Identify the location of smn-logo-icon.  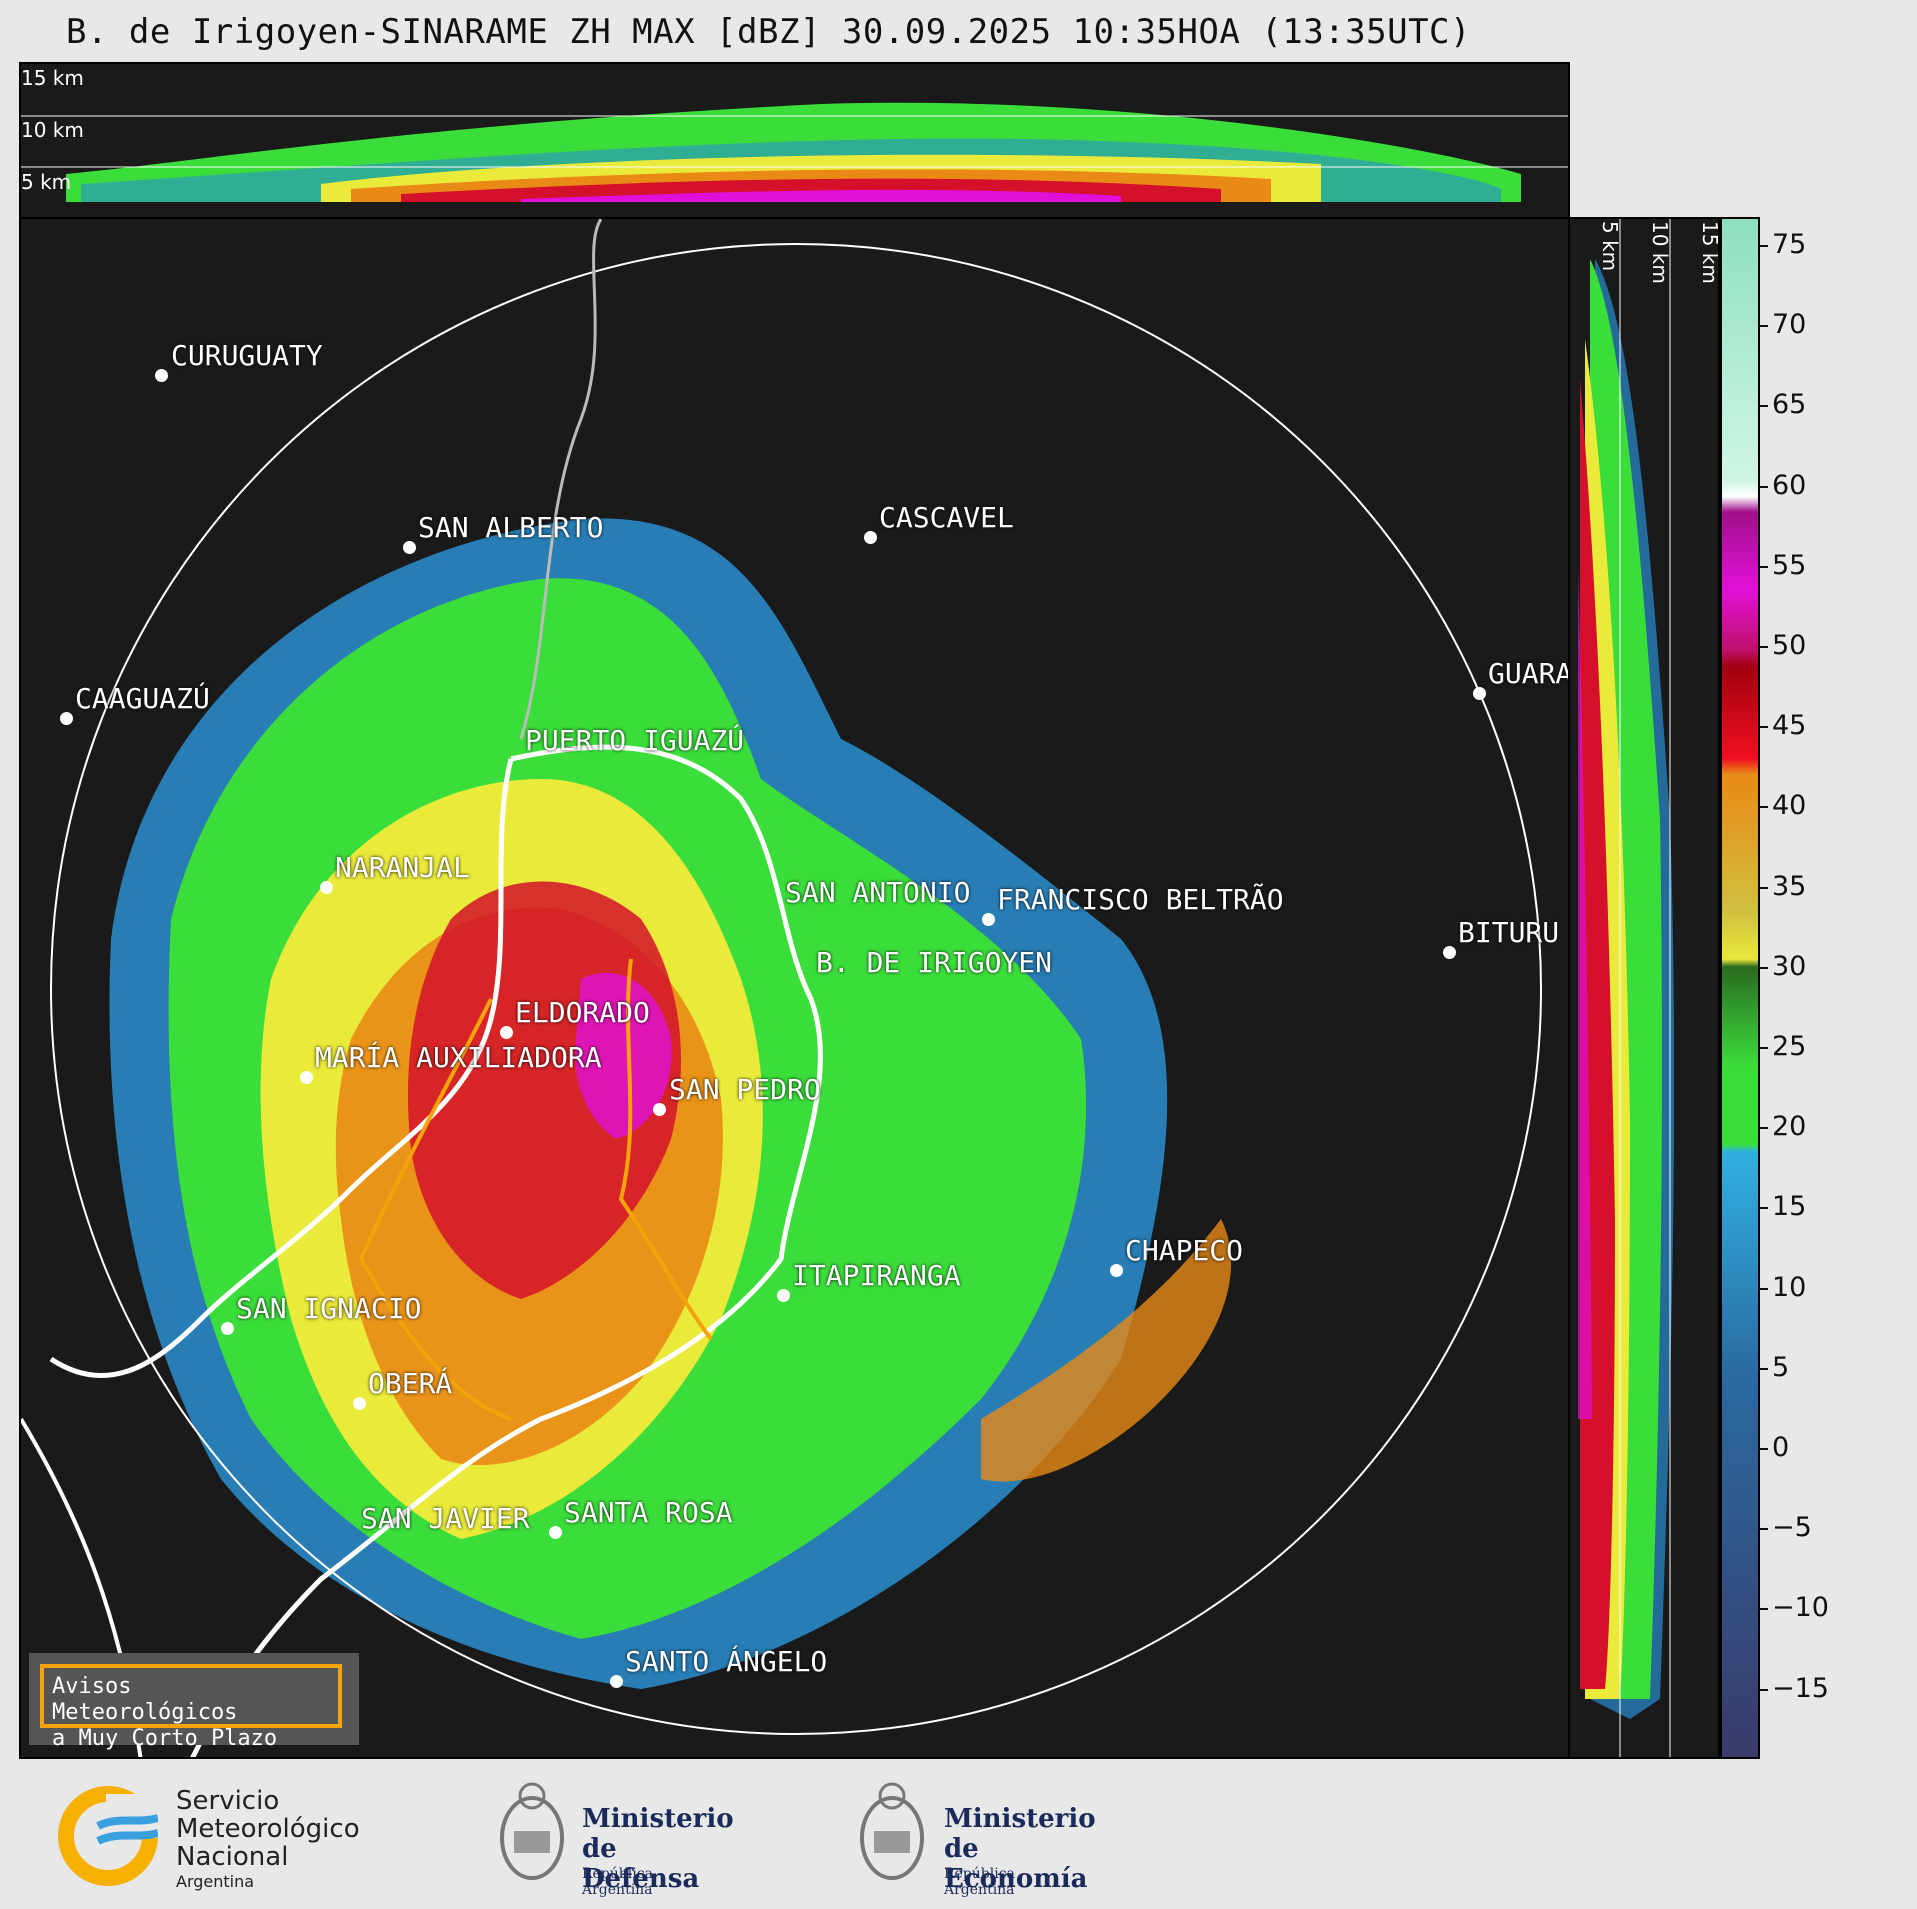
(109, 1836).